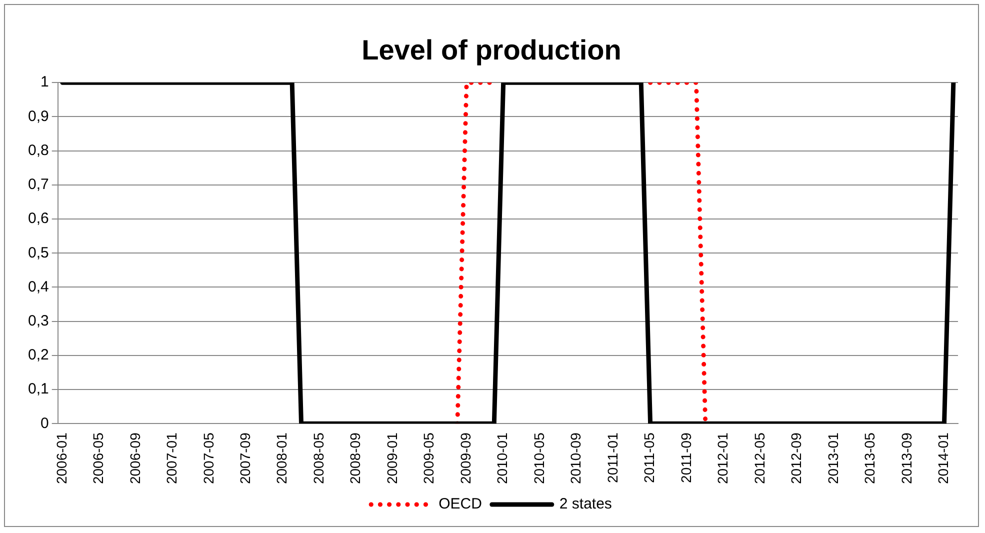 This screenshot has width=985, height=533. I want to click on legend-label: 2 states, so click(585, 504).